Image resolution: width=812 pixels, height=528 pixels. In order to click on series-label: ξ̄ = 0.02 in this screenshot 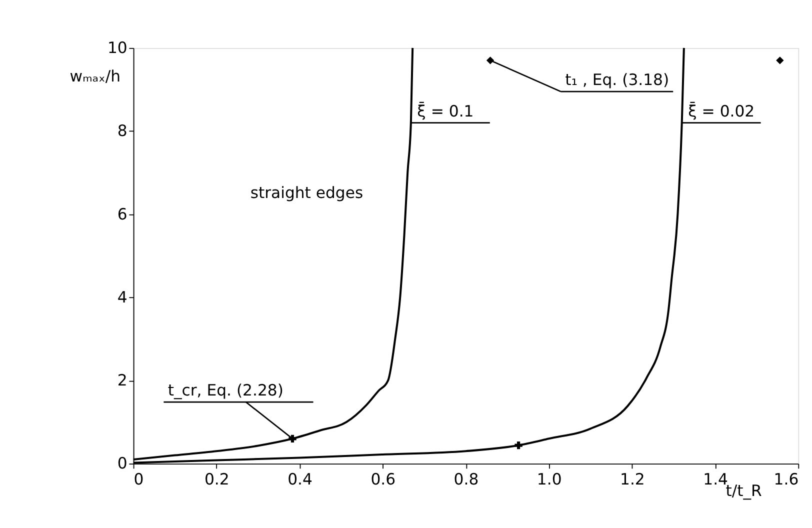, I will do `click(721, 110)`.